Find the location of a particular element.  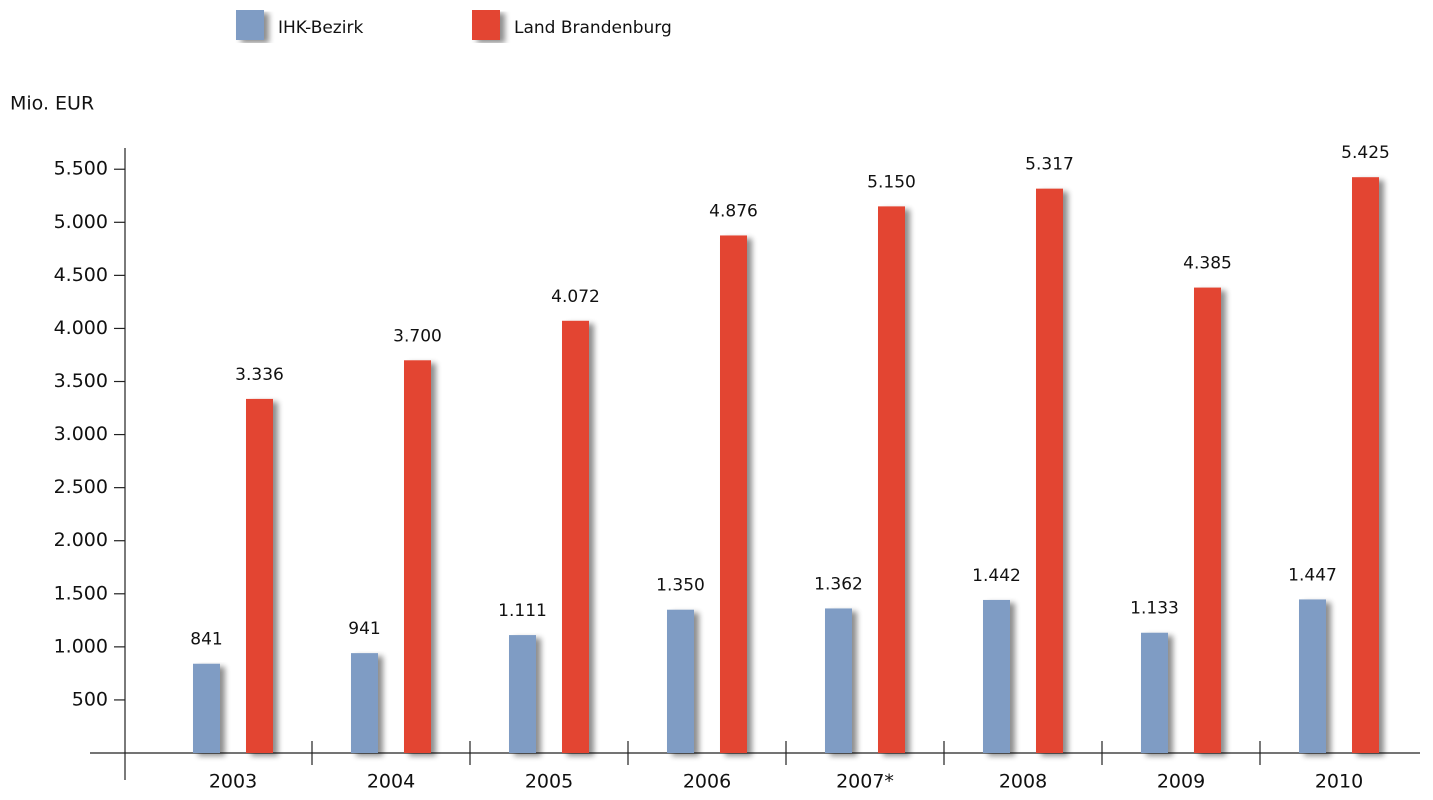

y-tick-label: 500 is located at coordinates (90, 699).